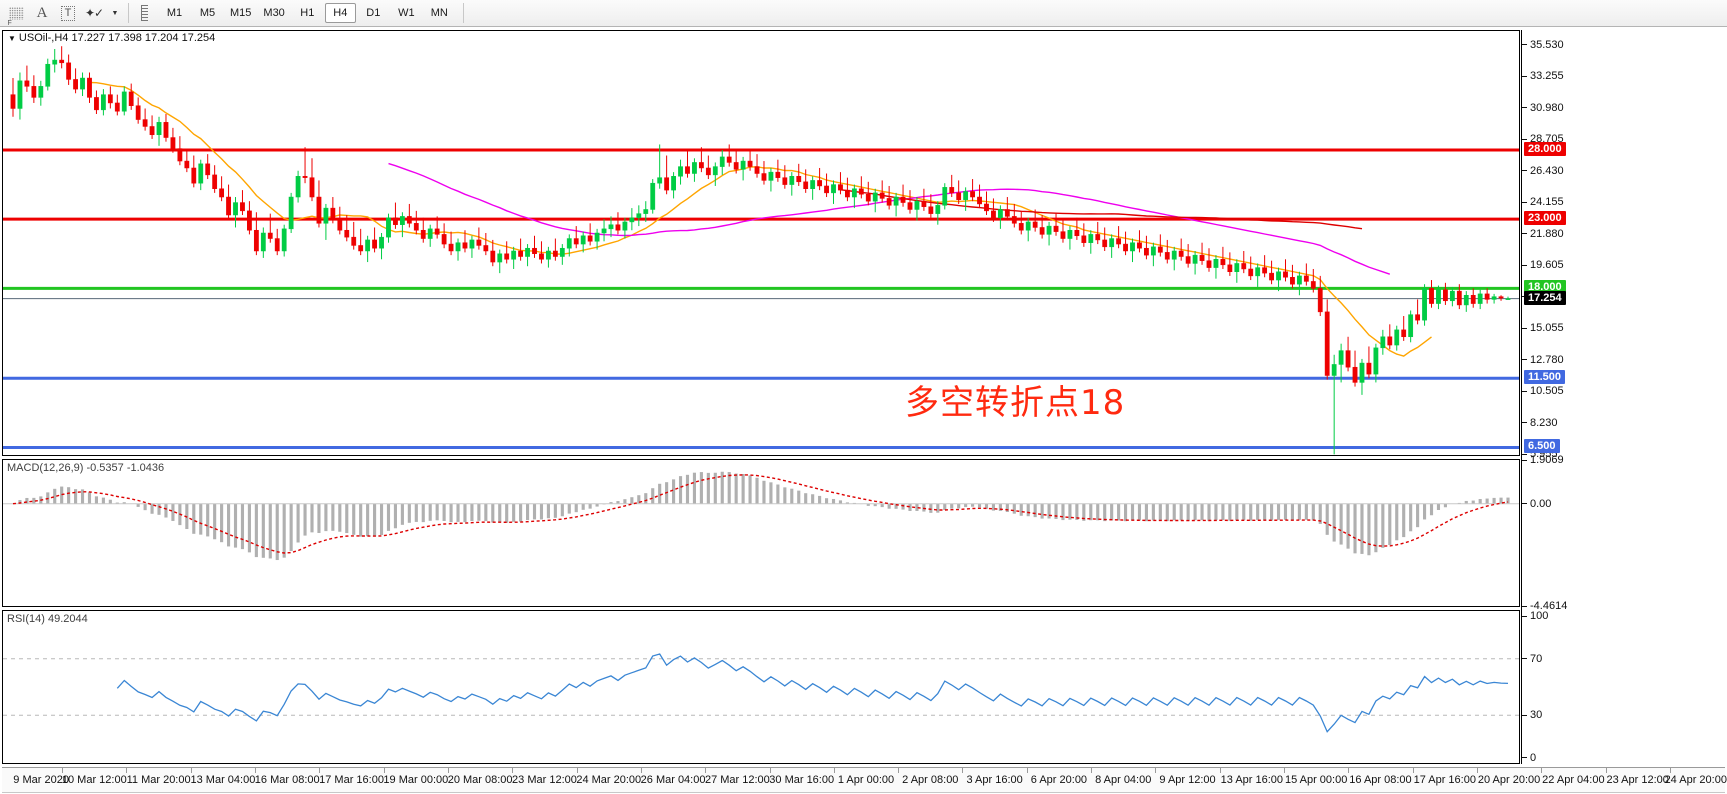 The width and height of the screenshot is (1727, 794). I want to click on time-tick-label: 20 Mar 08:00, so click(480, 780).